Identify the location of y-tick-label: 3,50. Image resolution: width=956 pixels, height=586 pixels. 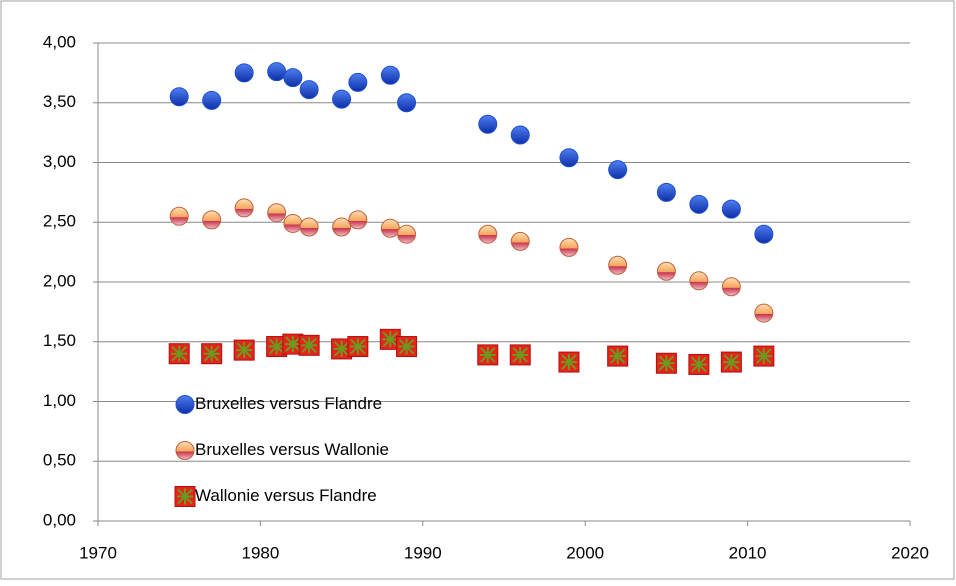
(59, 101).